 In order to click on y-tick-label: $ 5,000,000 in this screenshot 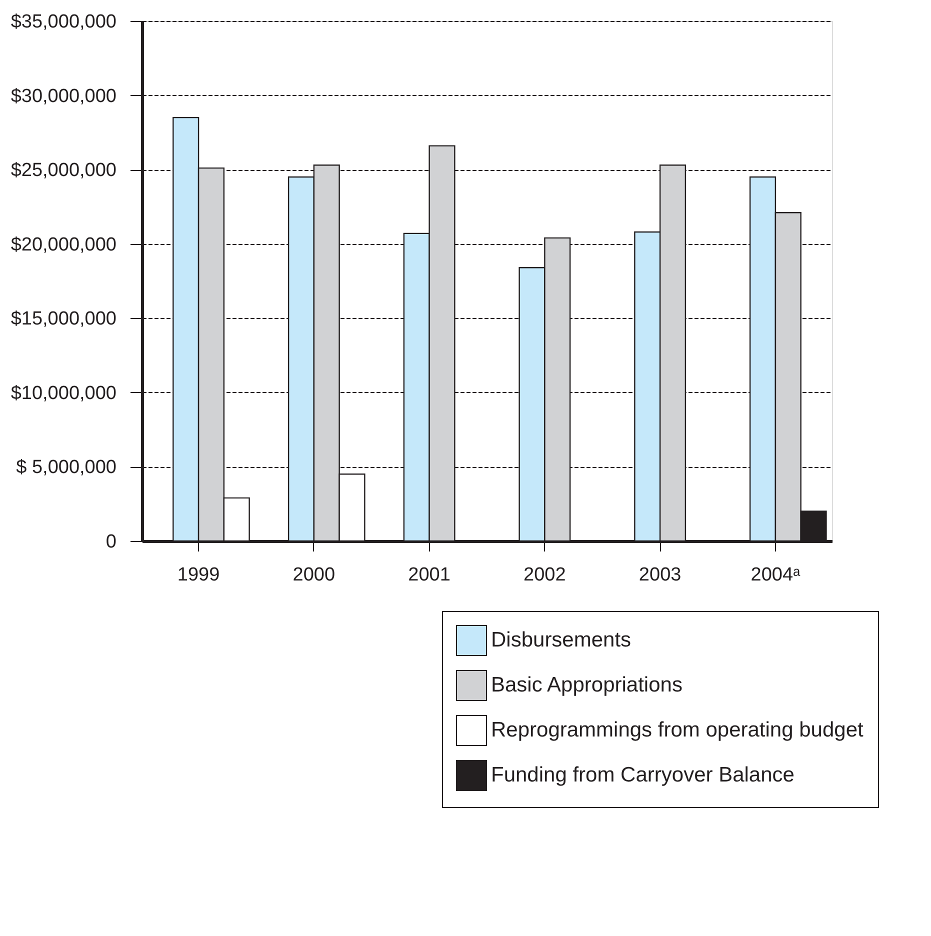, I will do `click(66, 467)`.